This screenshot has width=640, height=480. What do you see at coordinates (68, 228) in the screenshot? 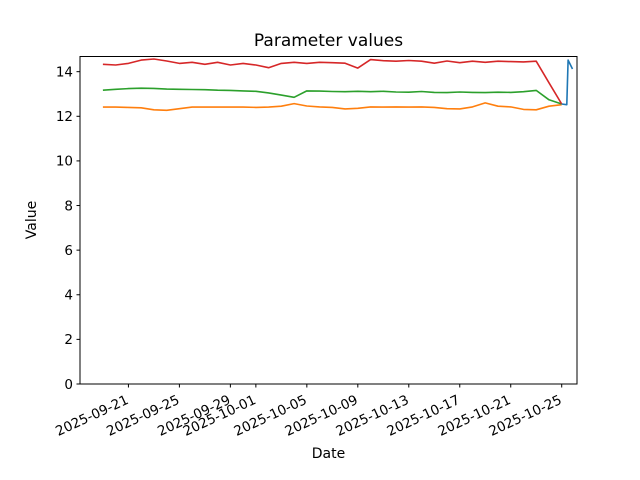
I see `y-axis: 0 2 4 6 8 10 12 14` at bounding box center [68, 228].